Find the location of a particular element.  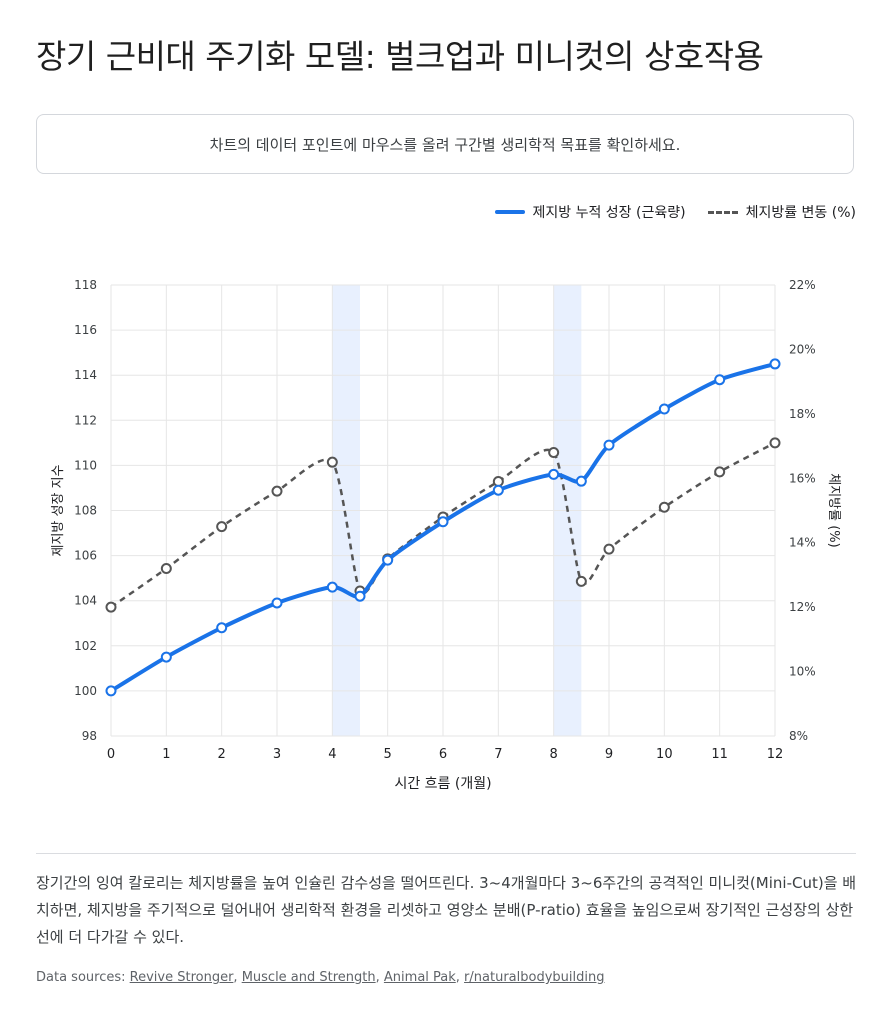

x-tick-label: 3 is located at coordinates (277, 754).